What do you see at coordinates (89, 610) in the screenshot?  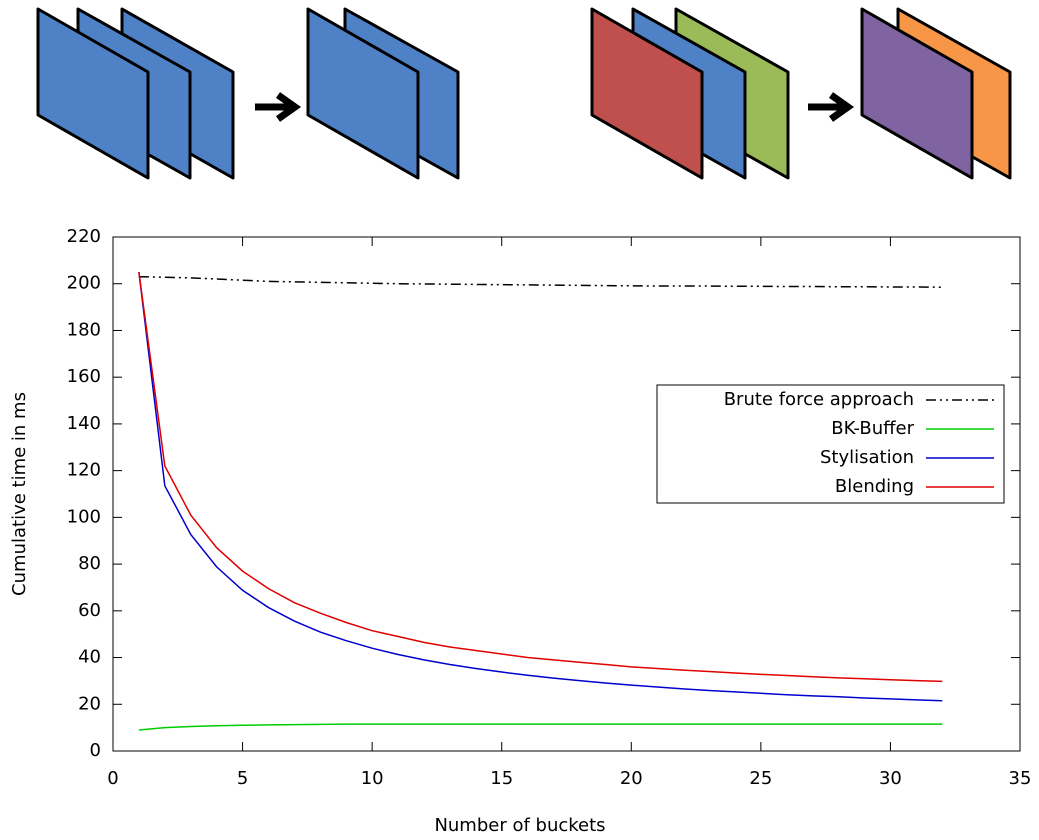 I see `y-tick-label: 60` at bounding box center [89, 610].